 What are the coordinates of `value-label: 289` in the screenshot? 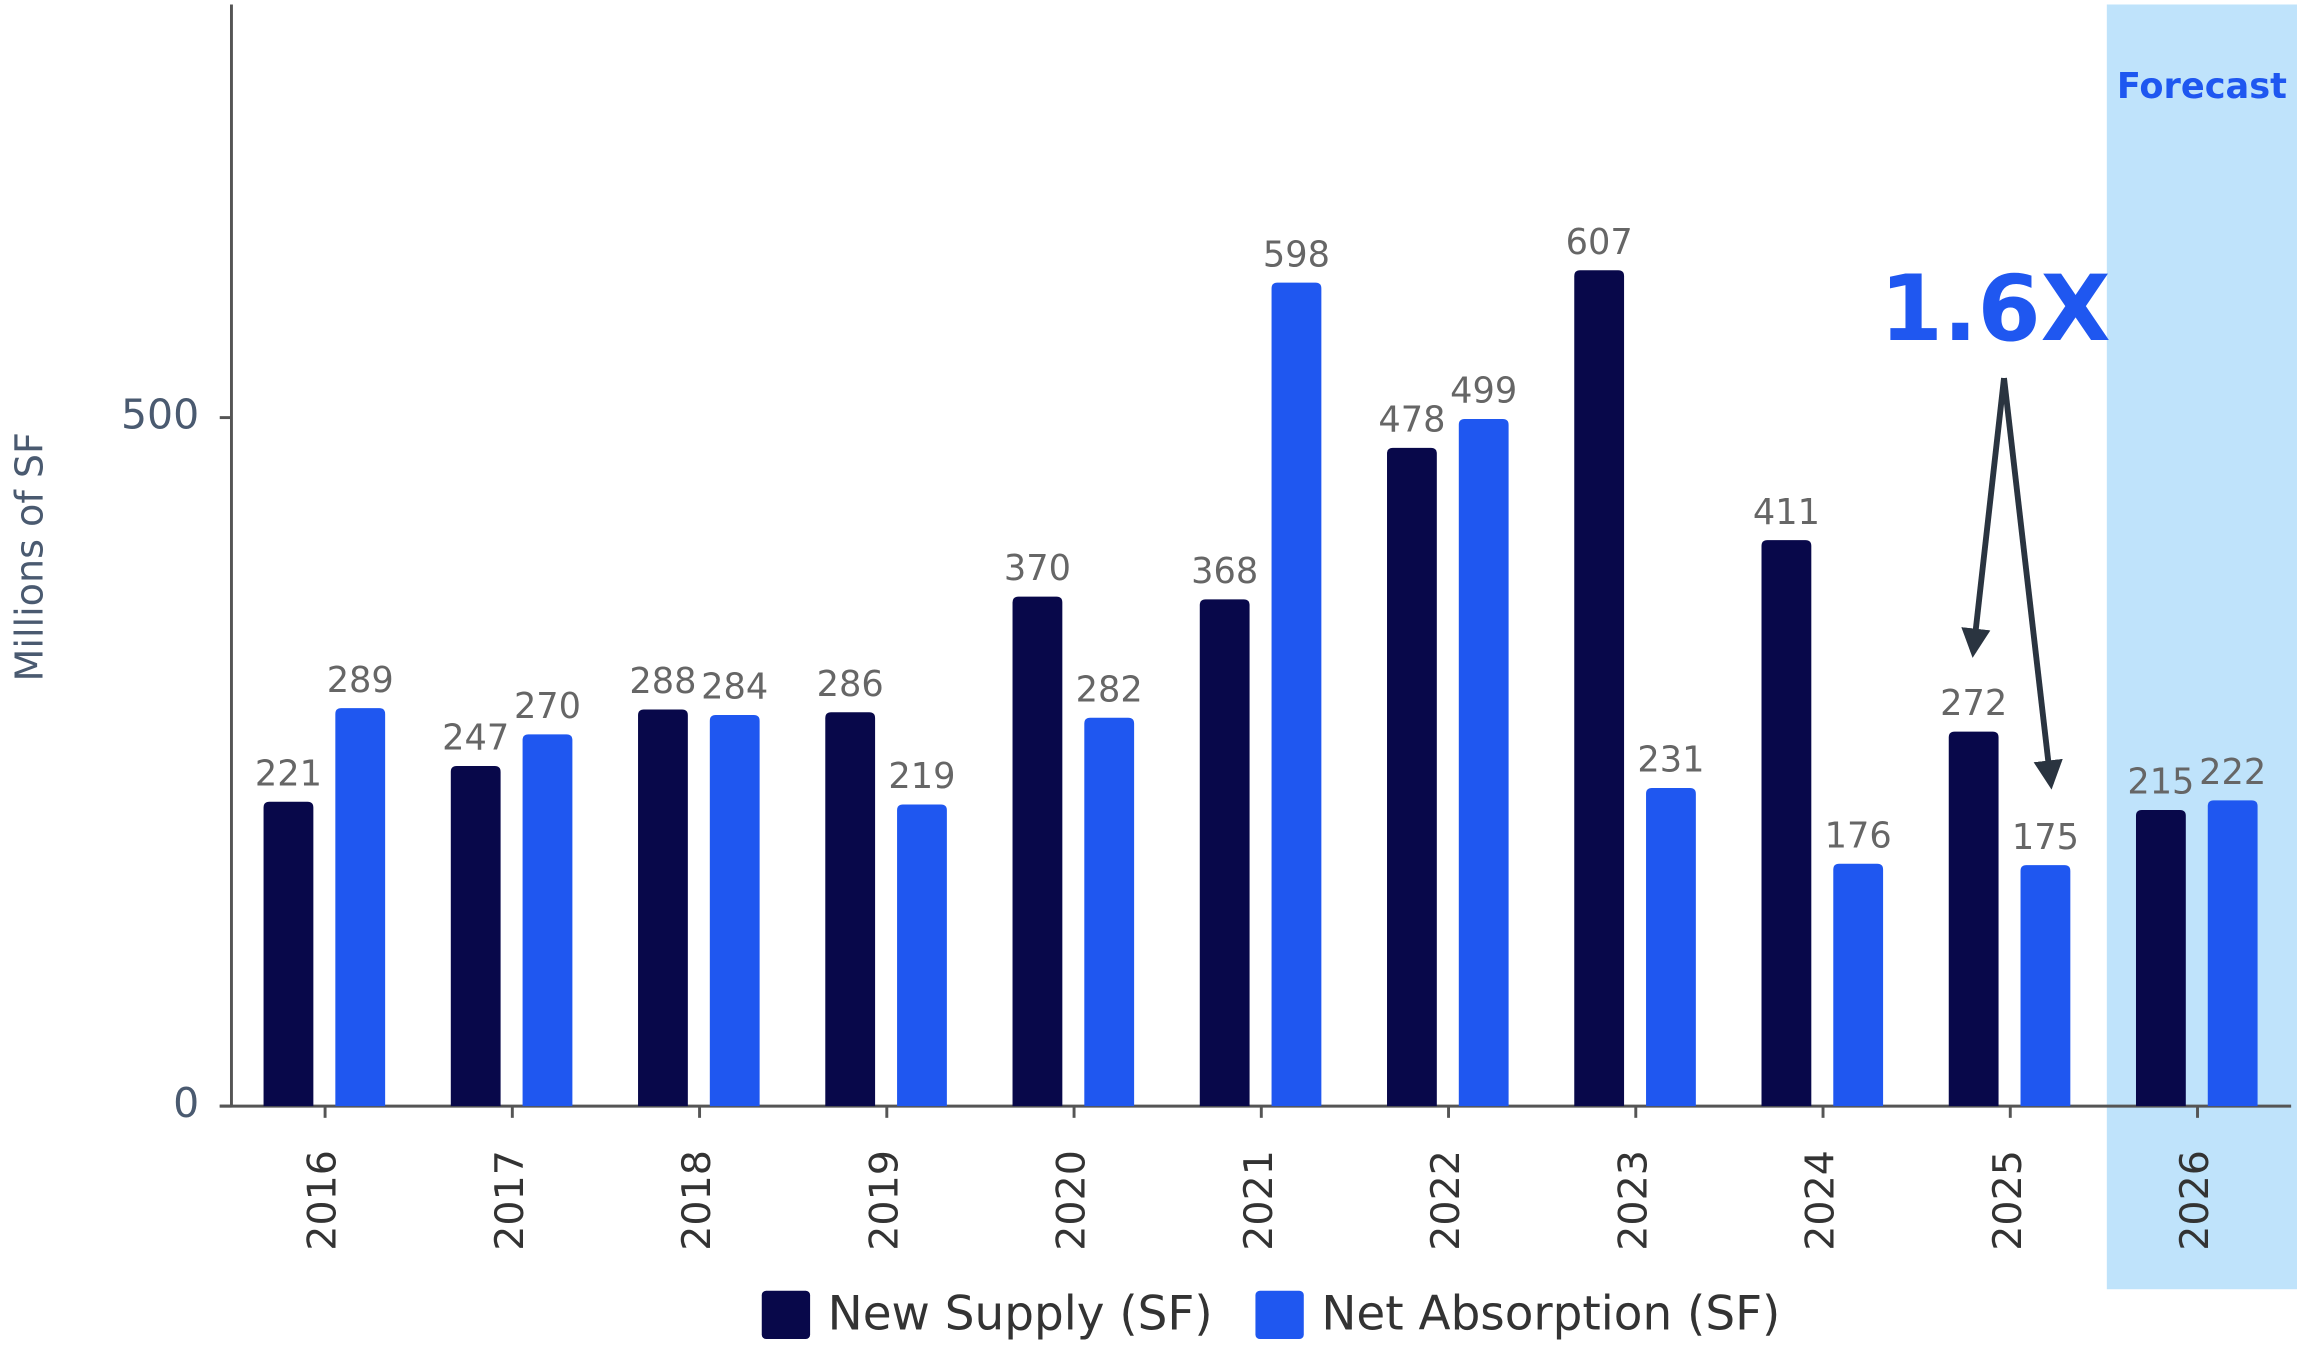 It's located at (360, 680).